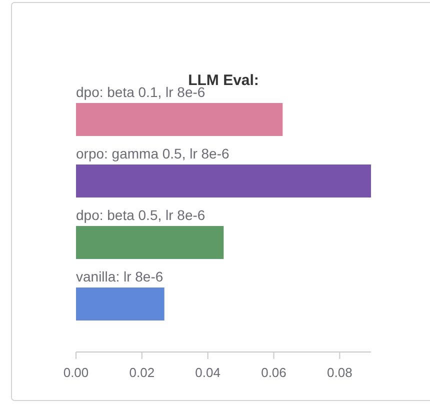  Describe the element at coordinates (141, 215) in the screenshot. I see `y-tick-label: dpo: beta 0.5, lr 8e-6` at that location.